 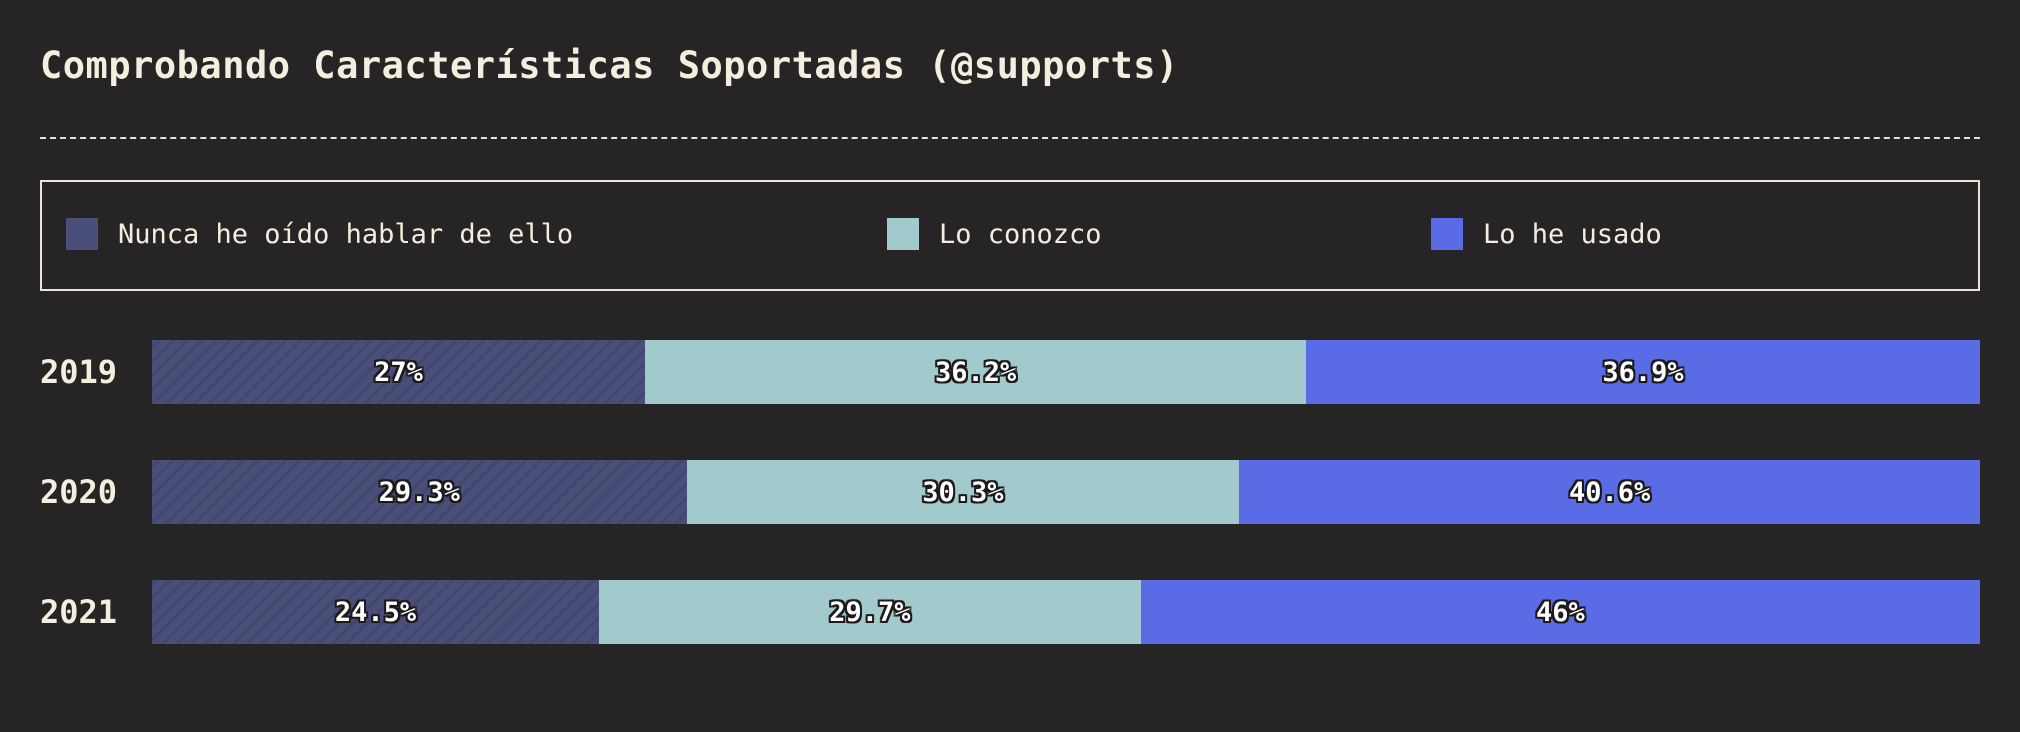 I want to click on bar-segment-used-it-2020: 40.6%, so click(x=1609, y=492).